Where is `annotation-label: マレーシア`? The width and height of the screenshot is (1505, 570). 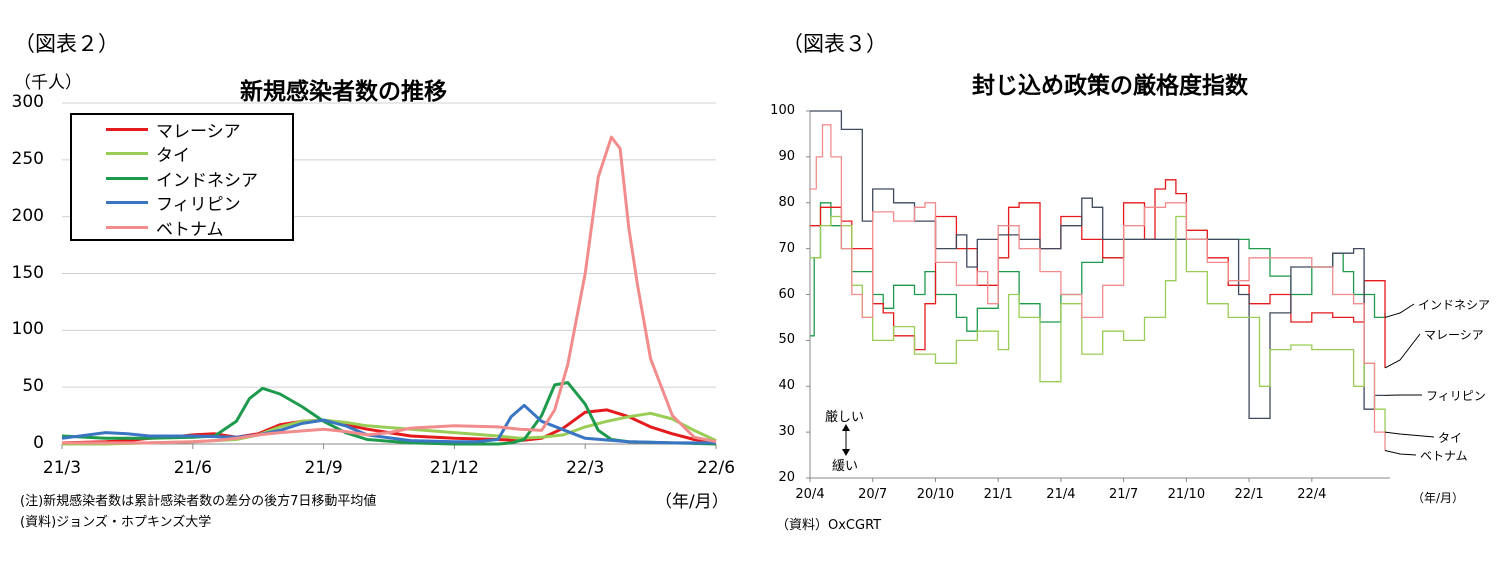 annotation-label: マレーシア is located at coordinates (1454, 335).